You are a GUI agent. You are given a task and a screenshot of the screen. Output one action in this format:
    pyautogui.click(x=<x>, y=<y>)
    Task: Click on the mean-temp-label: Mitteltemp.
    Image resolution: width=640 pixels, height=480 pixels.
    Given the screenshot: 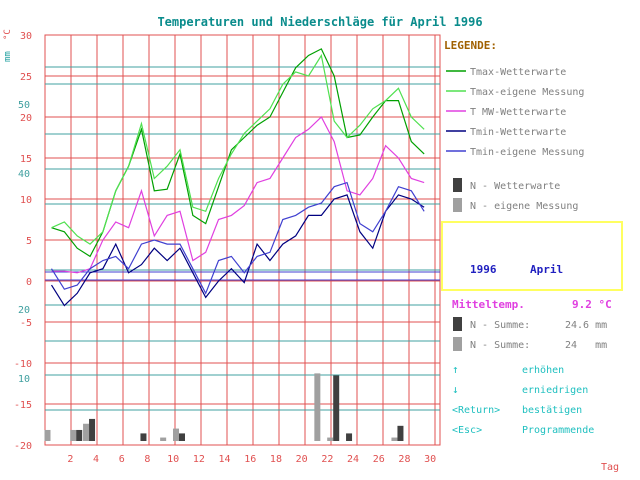 What is the action you would take?
    pyautogui.click(x=488, y=304)
    